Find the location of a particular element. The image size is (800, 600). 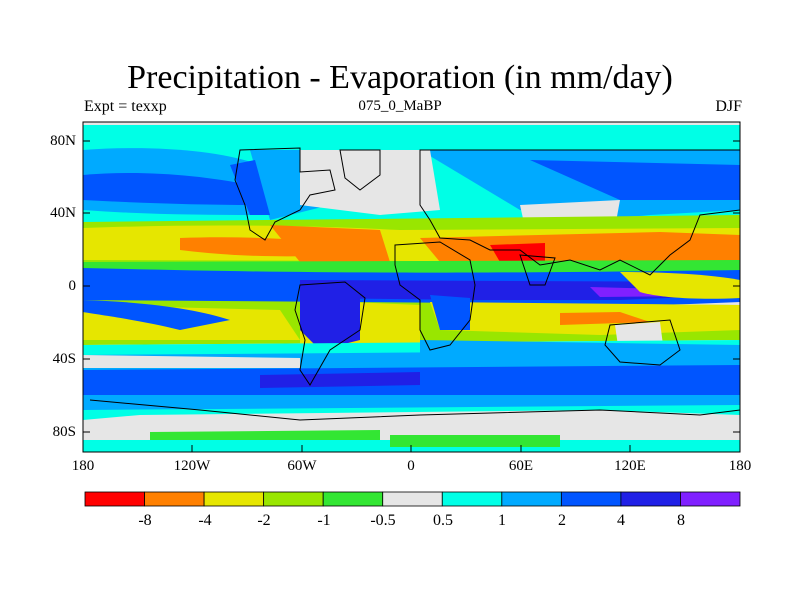

colorbar-label-7: 1 is located at coordinates (502, 520).